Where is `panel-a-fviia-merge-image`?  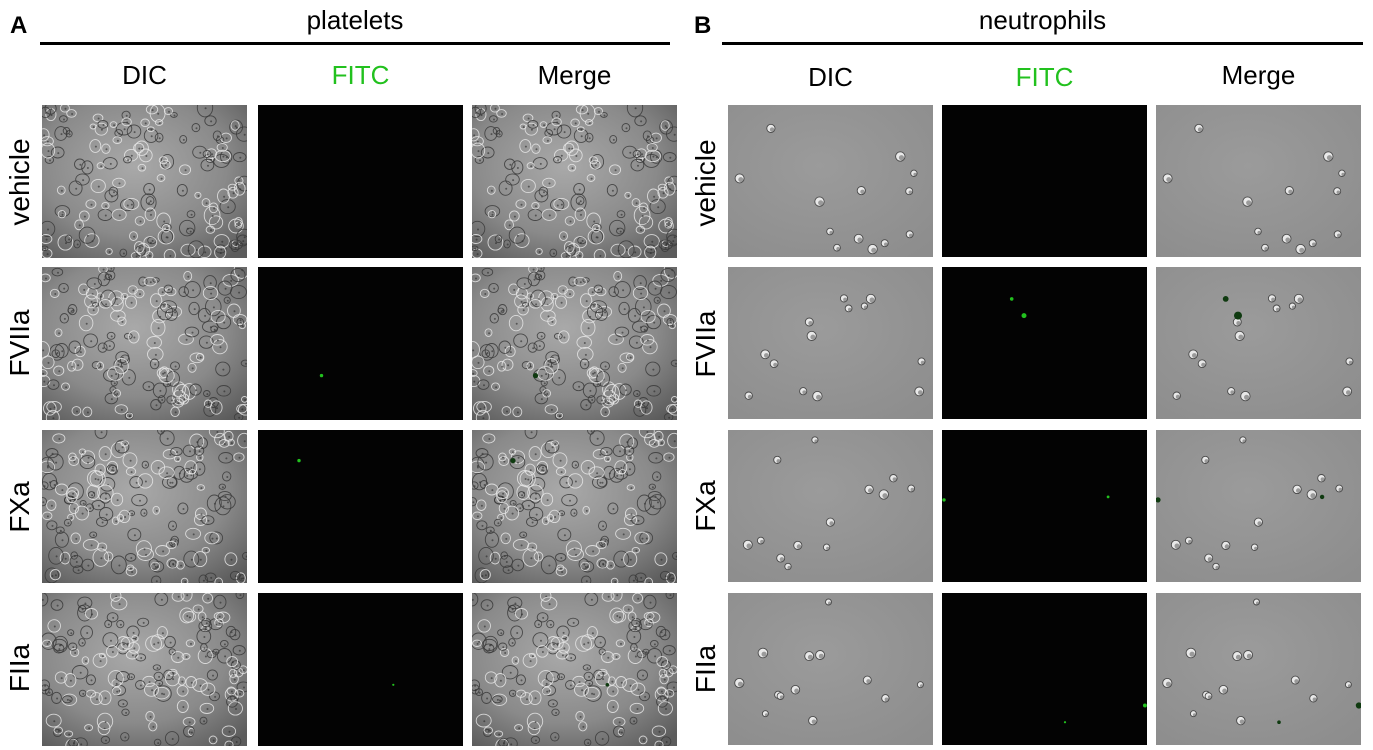 panel-a-fviia-merge-image is located at coordinates (574, 343).